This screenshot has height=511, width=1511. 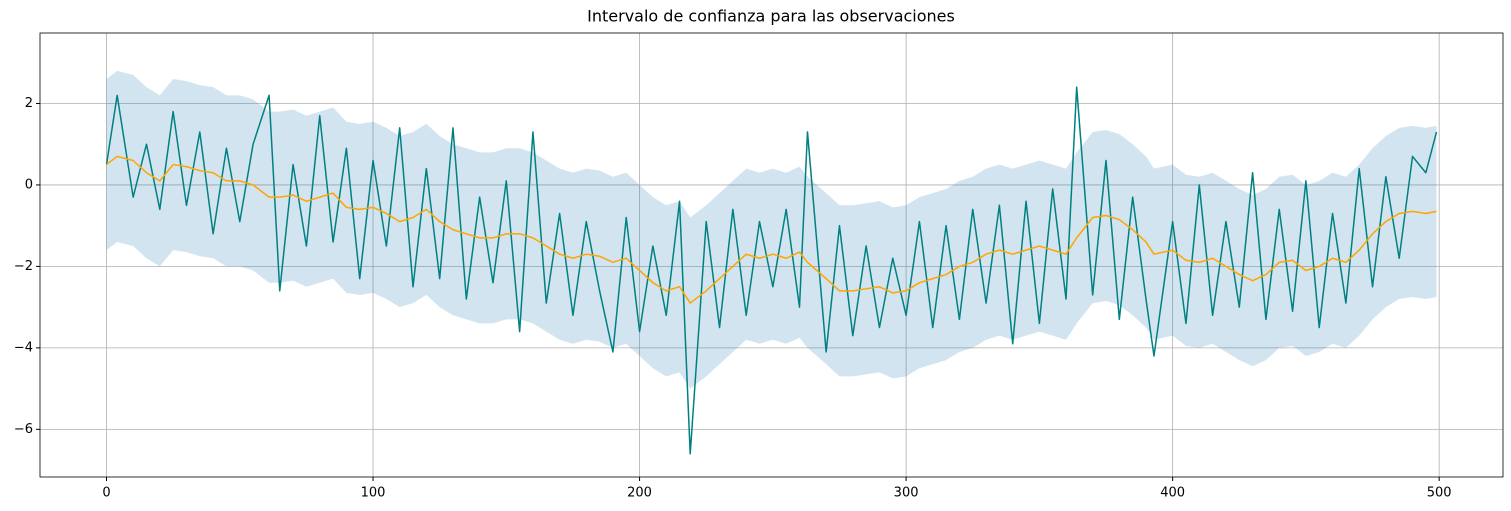 I want to click on y-tick-label: −6, so click(x=23, y=429).